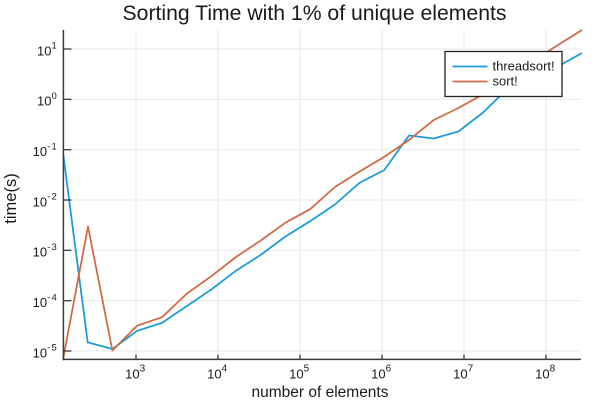  Describe the element at coordinates (320, 392) in the screenshot. I see `svg-text: number of elements` at that location.